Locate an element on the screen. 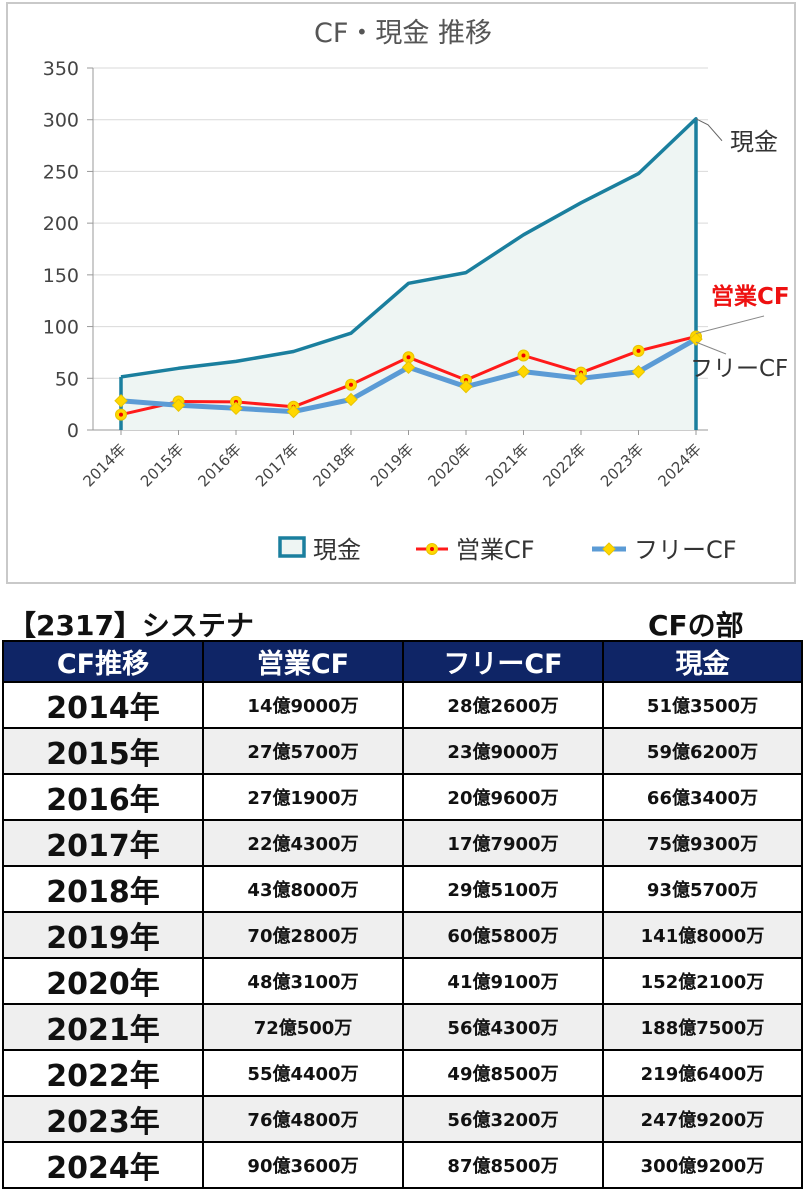 This screenshot has width=803, height=1189. header-operating-cf: 営業CF is located at coordinates (303, 661).